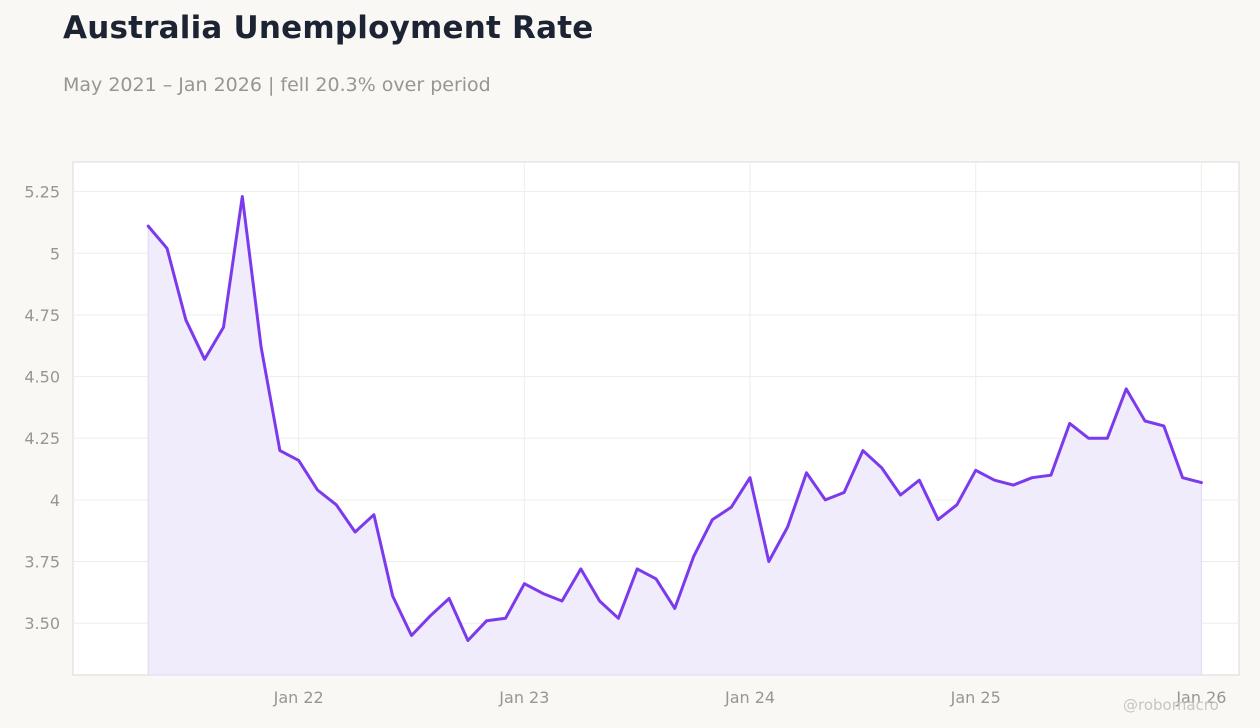  What do you see at coordinates (42, 408) in the screenshot?
I see `y-axis: 3.50 3.75 4 4.25 4.50 4.75 5 5.25` at bounding box center [42, 408].